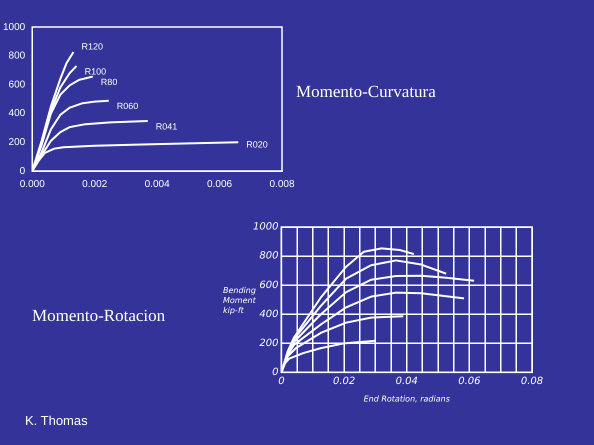 The width and height of the screenshot is (594, 445). What do you see at coordinates (33, 184) in the screenshot?
I see `x-tick-label: 0.000` at bounding box center [33, 184].